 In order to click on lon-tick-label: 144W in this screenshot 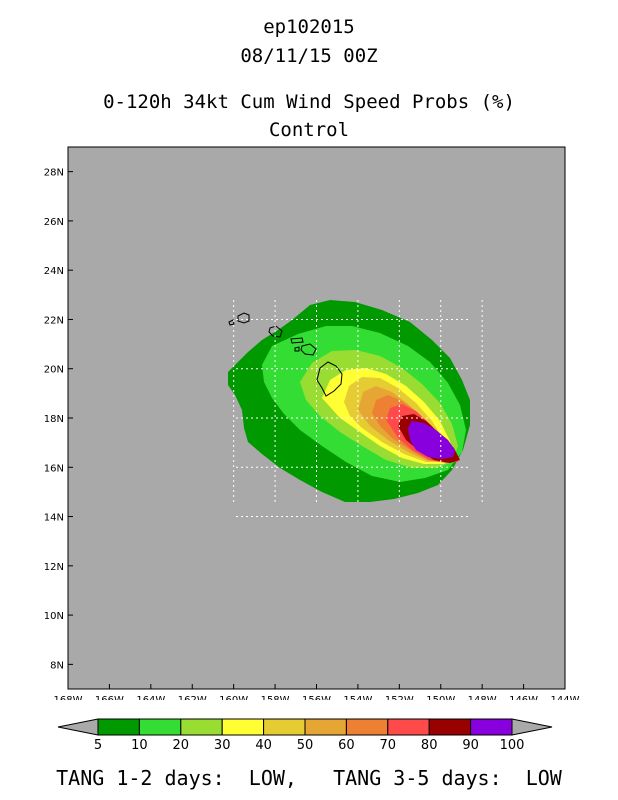, I will do `click(565, 697)`.